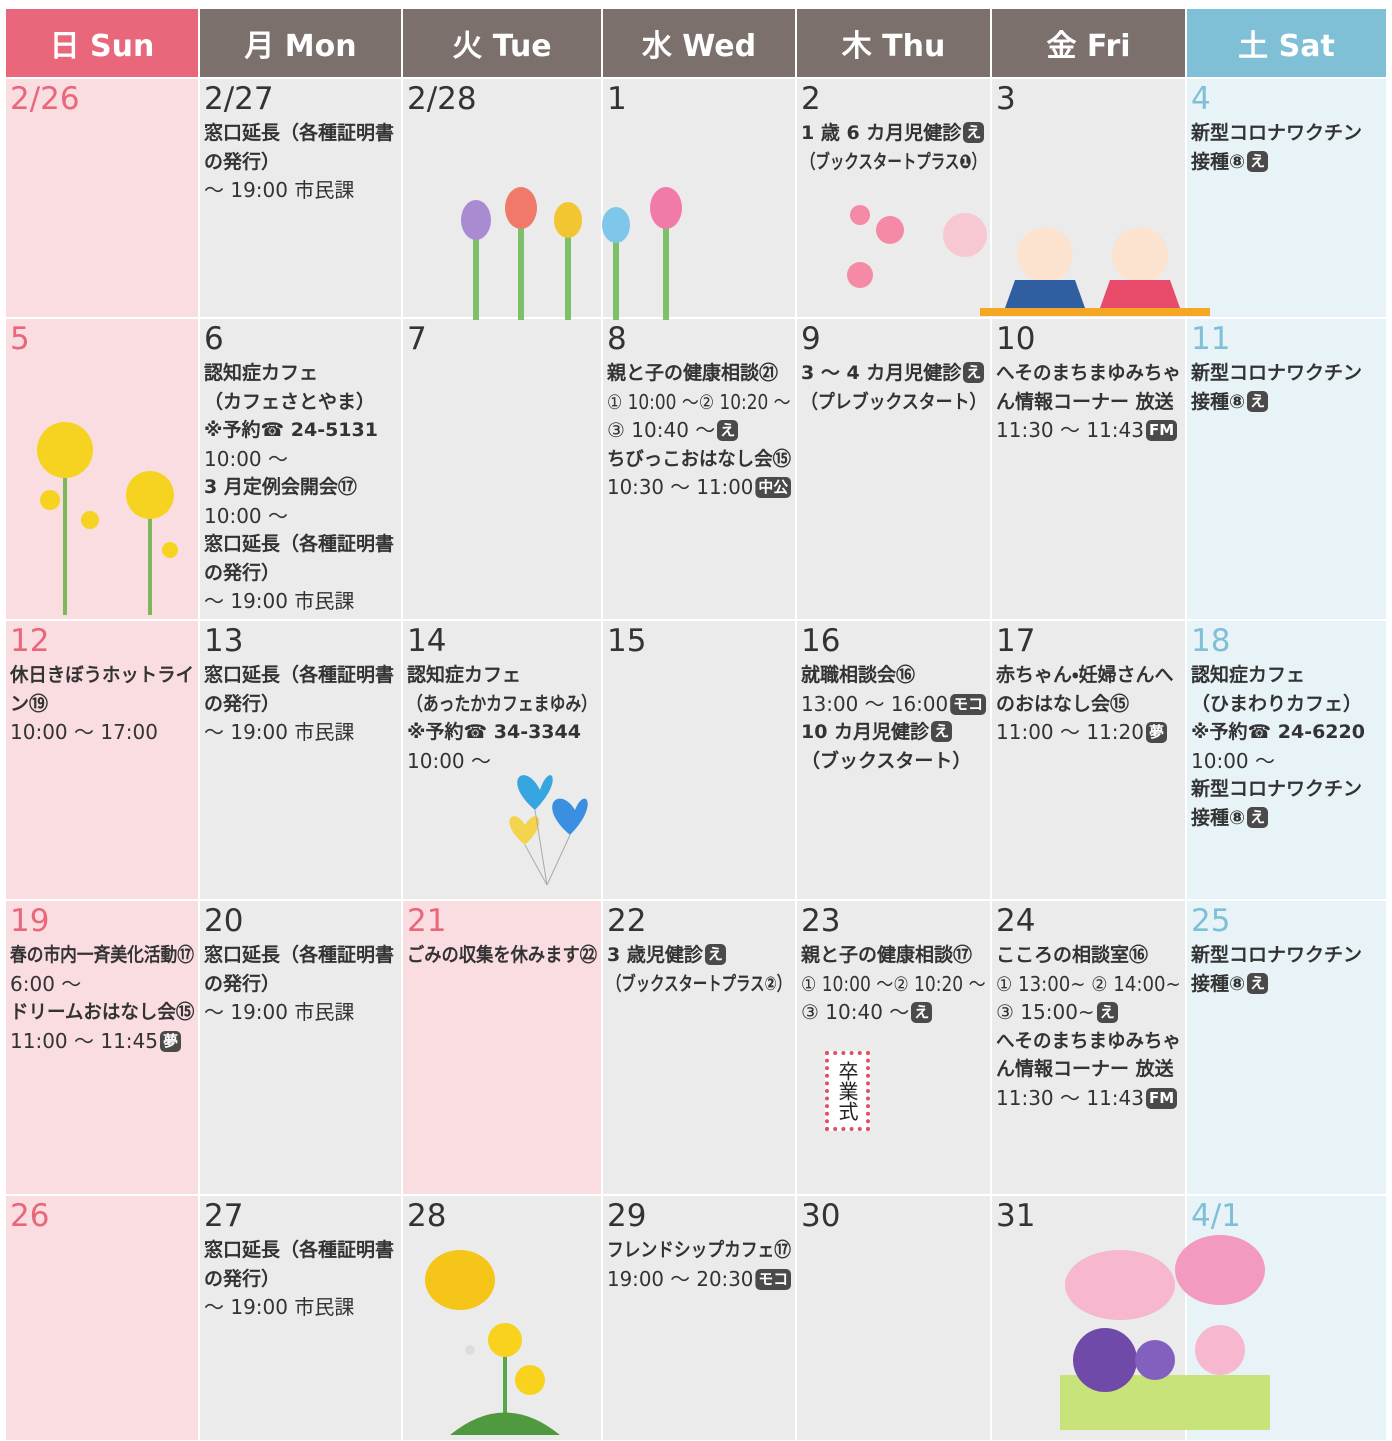  I want to click on venue-badge: モコ, so click(968, 704).